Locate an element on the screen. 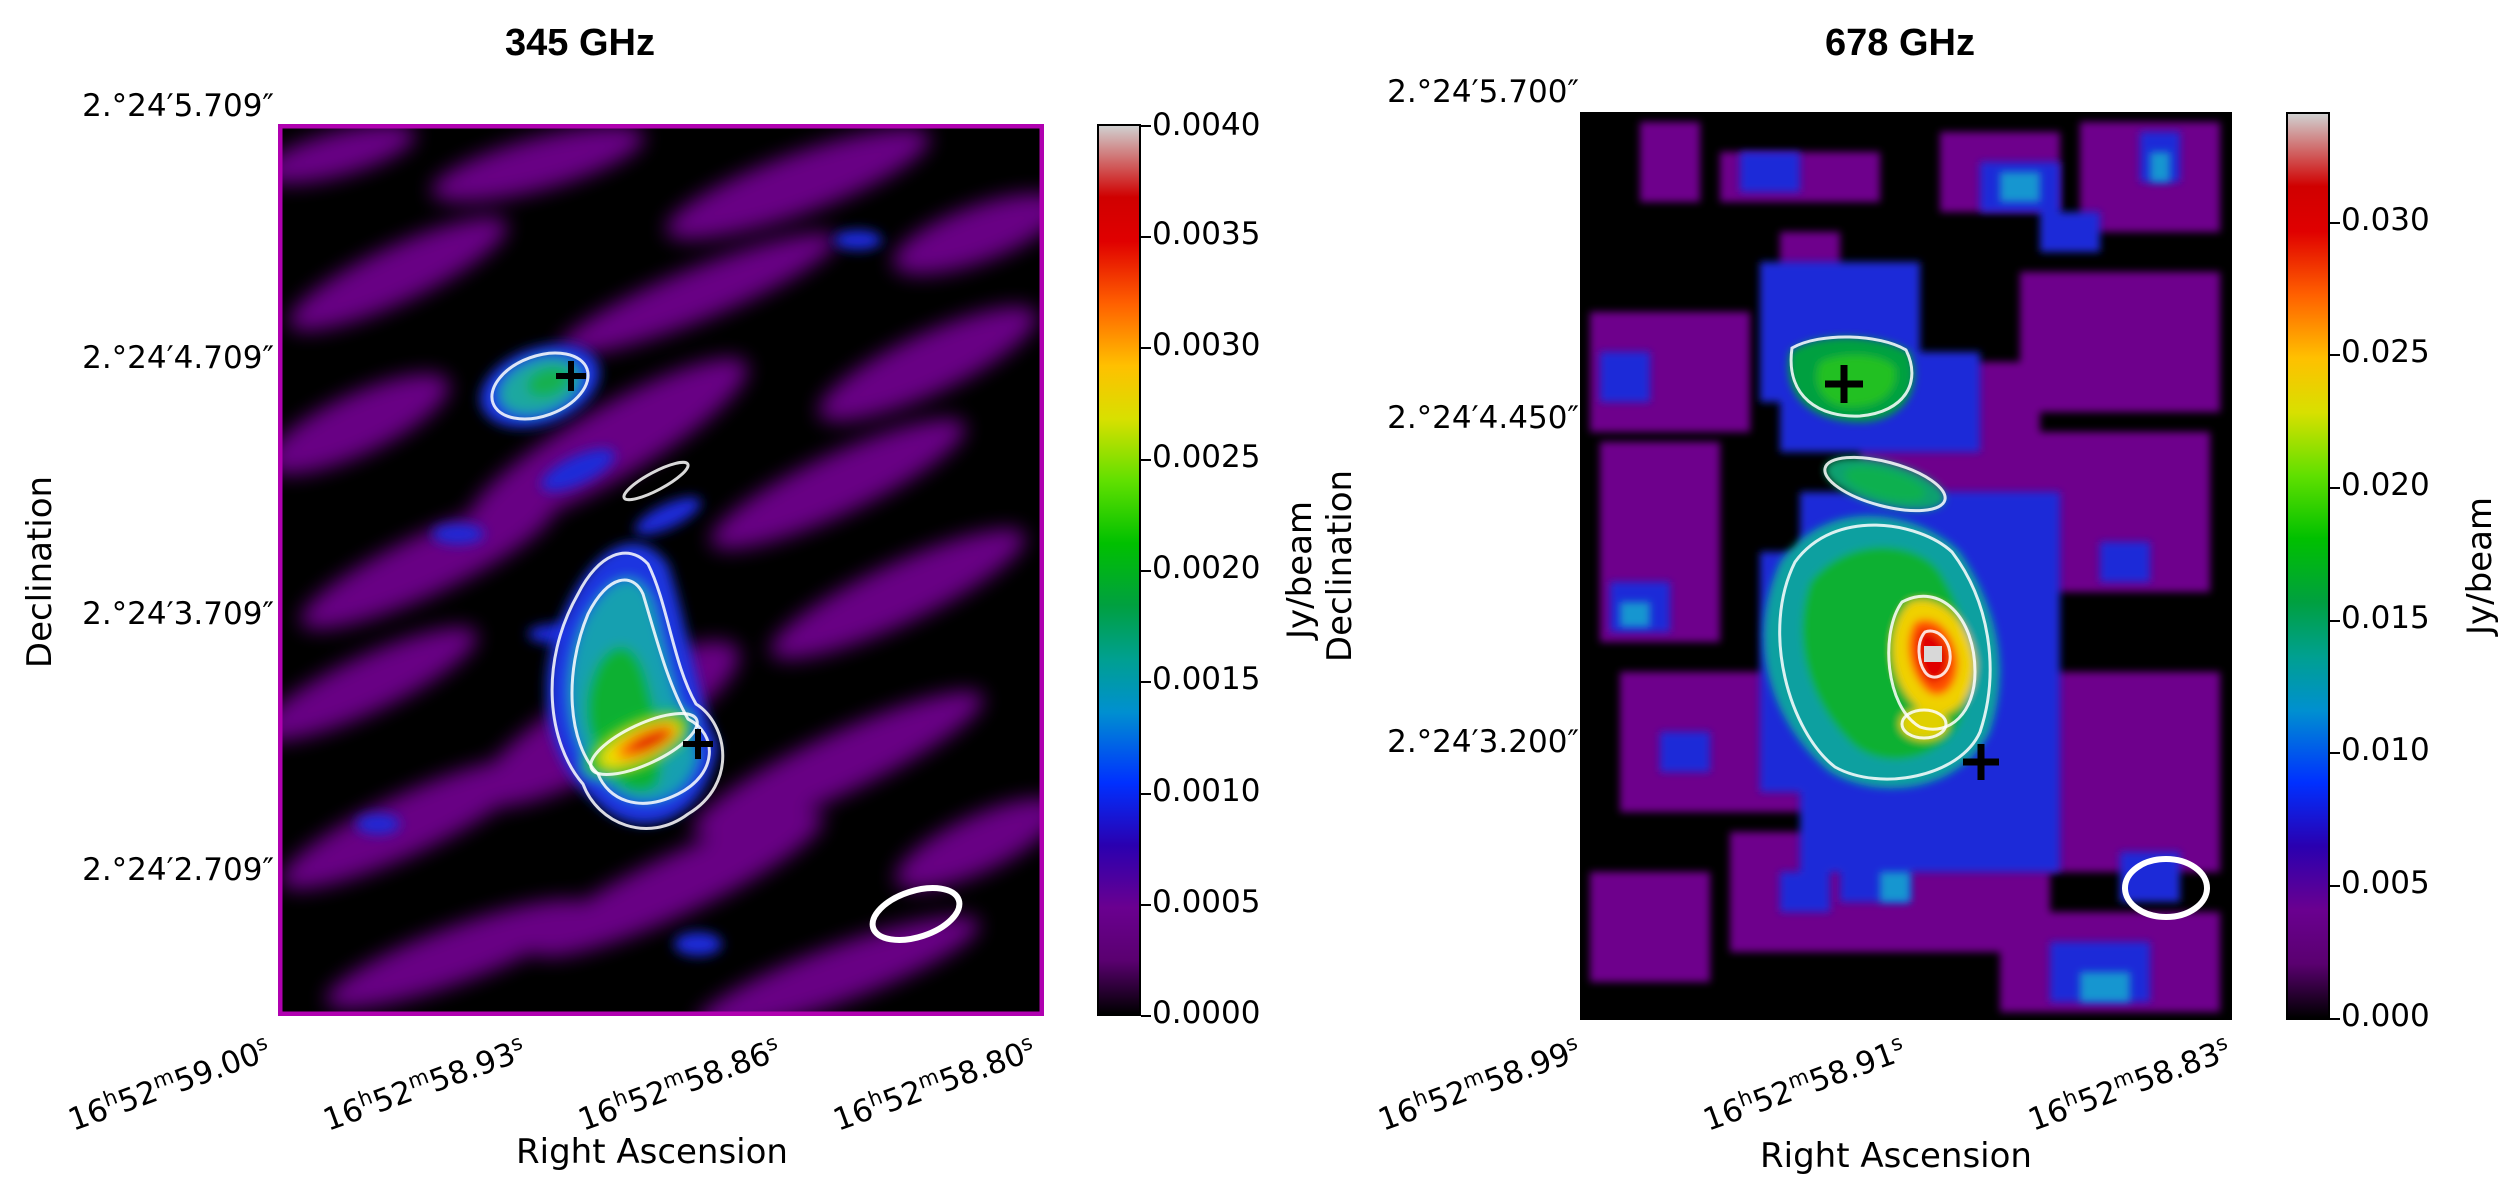  panel2-colorbar-label: Jy/beam is located at coordinates (2480, 566).